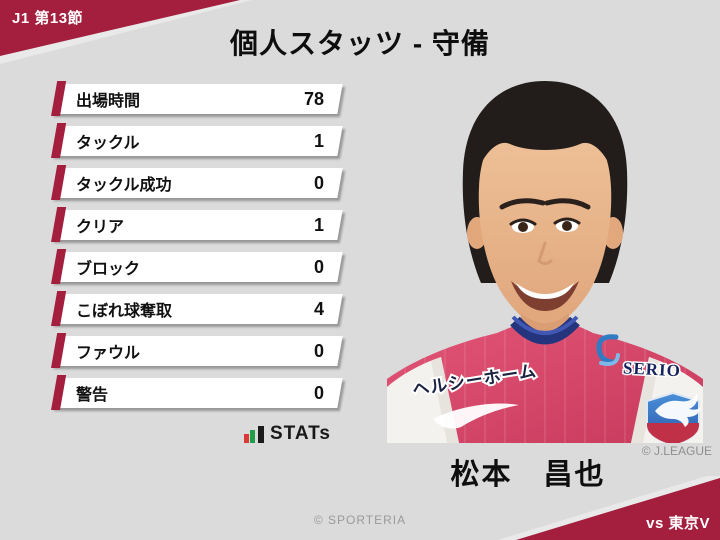  What do you see at coordinates (197, 182) in the screenshot?
I see `stat-row-tackles-won: タックル成功 0` at bounding box center [197, 182].